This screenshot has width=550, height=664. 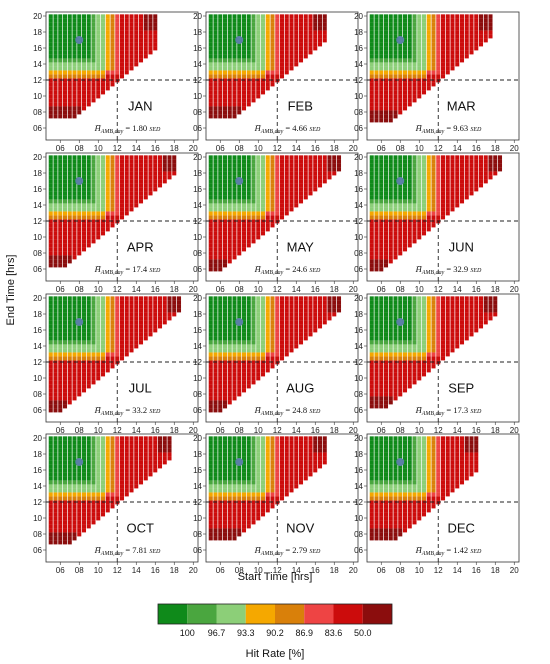 What do you see at coordinates (287, 411) in the screenshot?
I see `hbar-label: H̄AMB,day = 24.8 SED` at bounding box center [287, 411].